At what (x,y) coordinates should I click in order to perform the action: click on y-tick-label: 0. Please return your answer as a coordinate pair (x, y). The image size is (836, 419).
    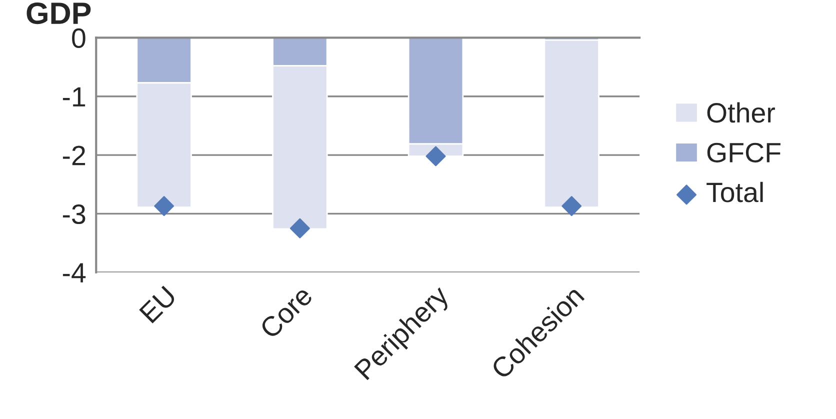
    Looking at the image, I should click on (79, 38).